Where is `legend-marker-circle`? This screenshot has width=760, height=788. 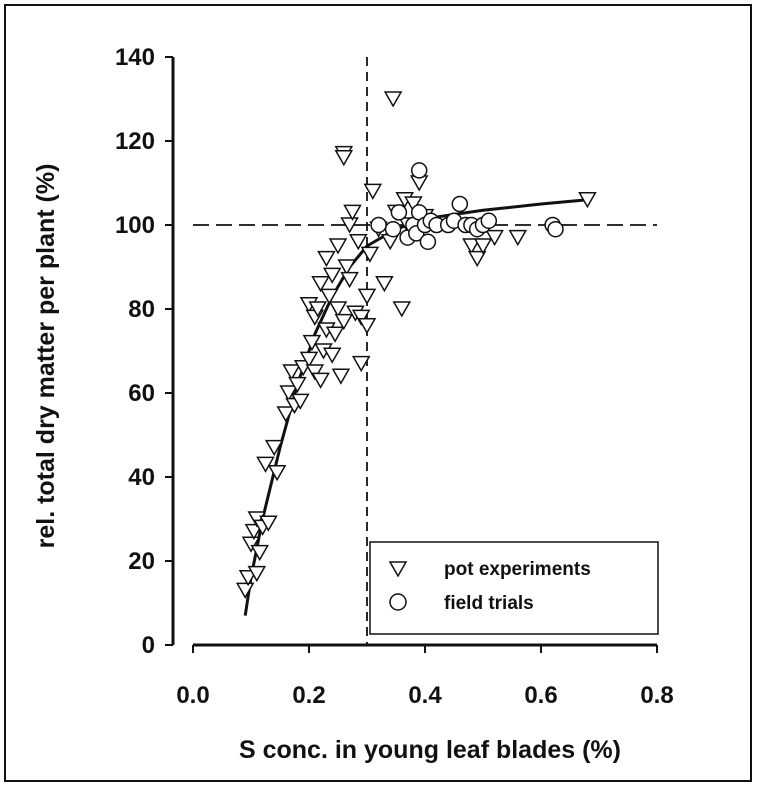
legend-marker-circle is located at coordinates (398, 602).